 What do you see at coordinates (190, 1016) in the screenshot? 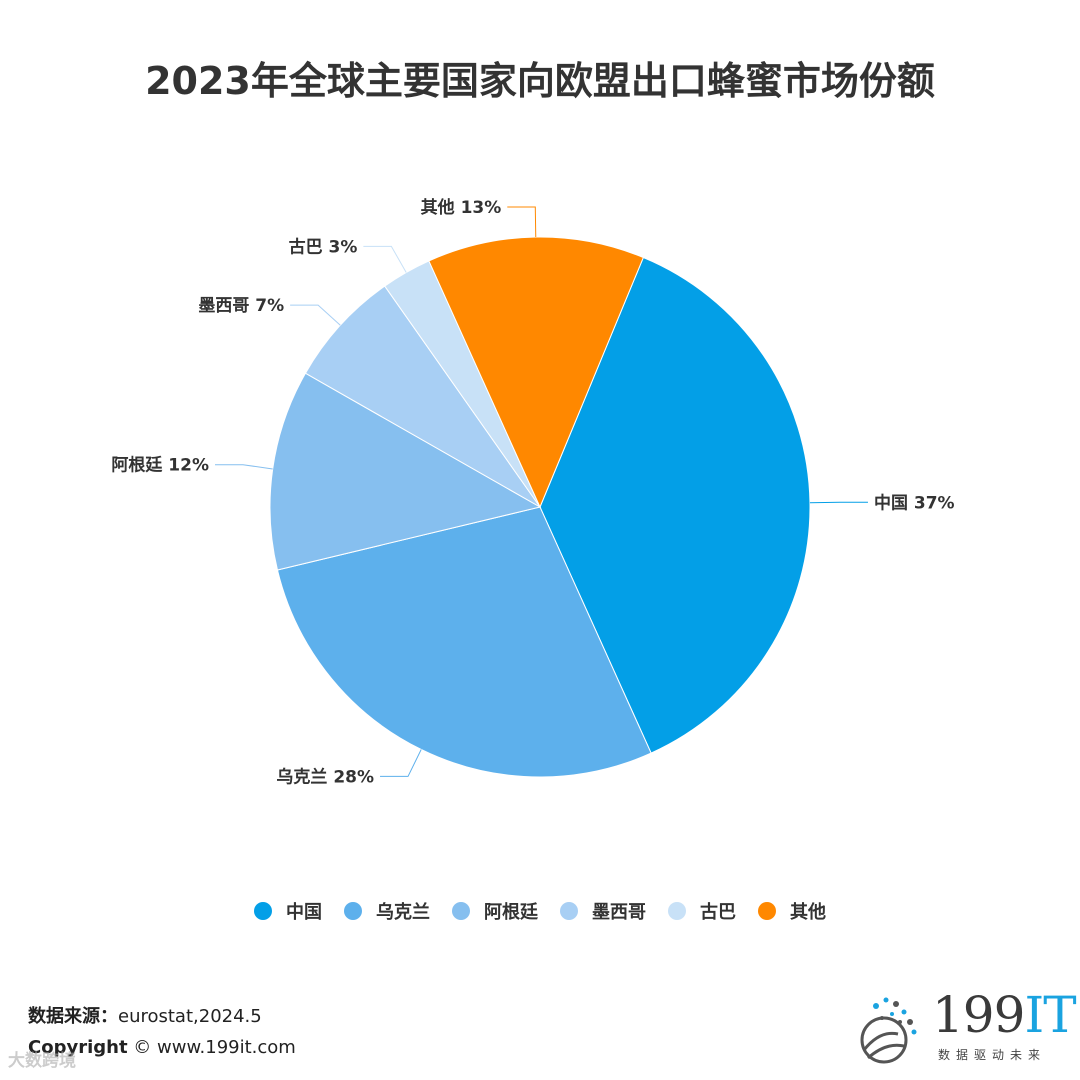
I see `source-value: eurostat,2024.5` at bounding box center [190, 1016].